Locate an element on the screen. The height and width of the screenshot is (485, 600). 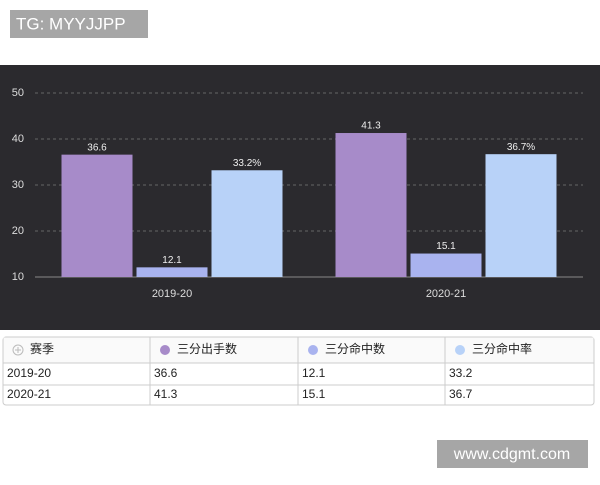
x-tick-label: 2019-20 is located at coordinates (172, 294).